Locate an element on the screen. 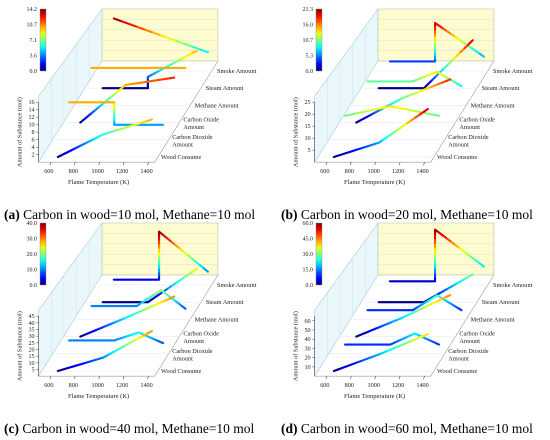 The width and height of the screenshot is (550, 440). colorbar-tick-label: 40.0 is located at coordinates (32, 224).